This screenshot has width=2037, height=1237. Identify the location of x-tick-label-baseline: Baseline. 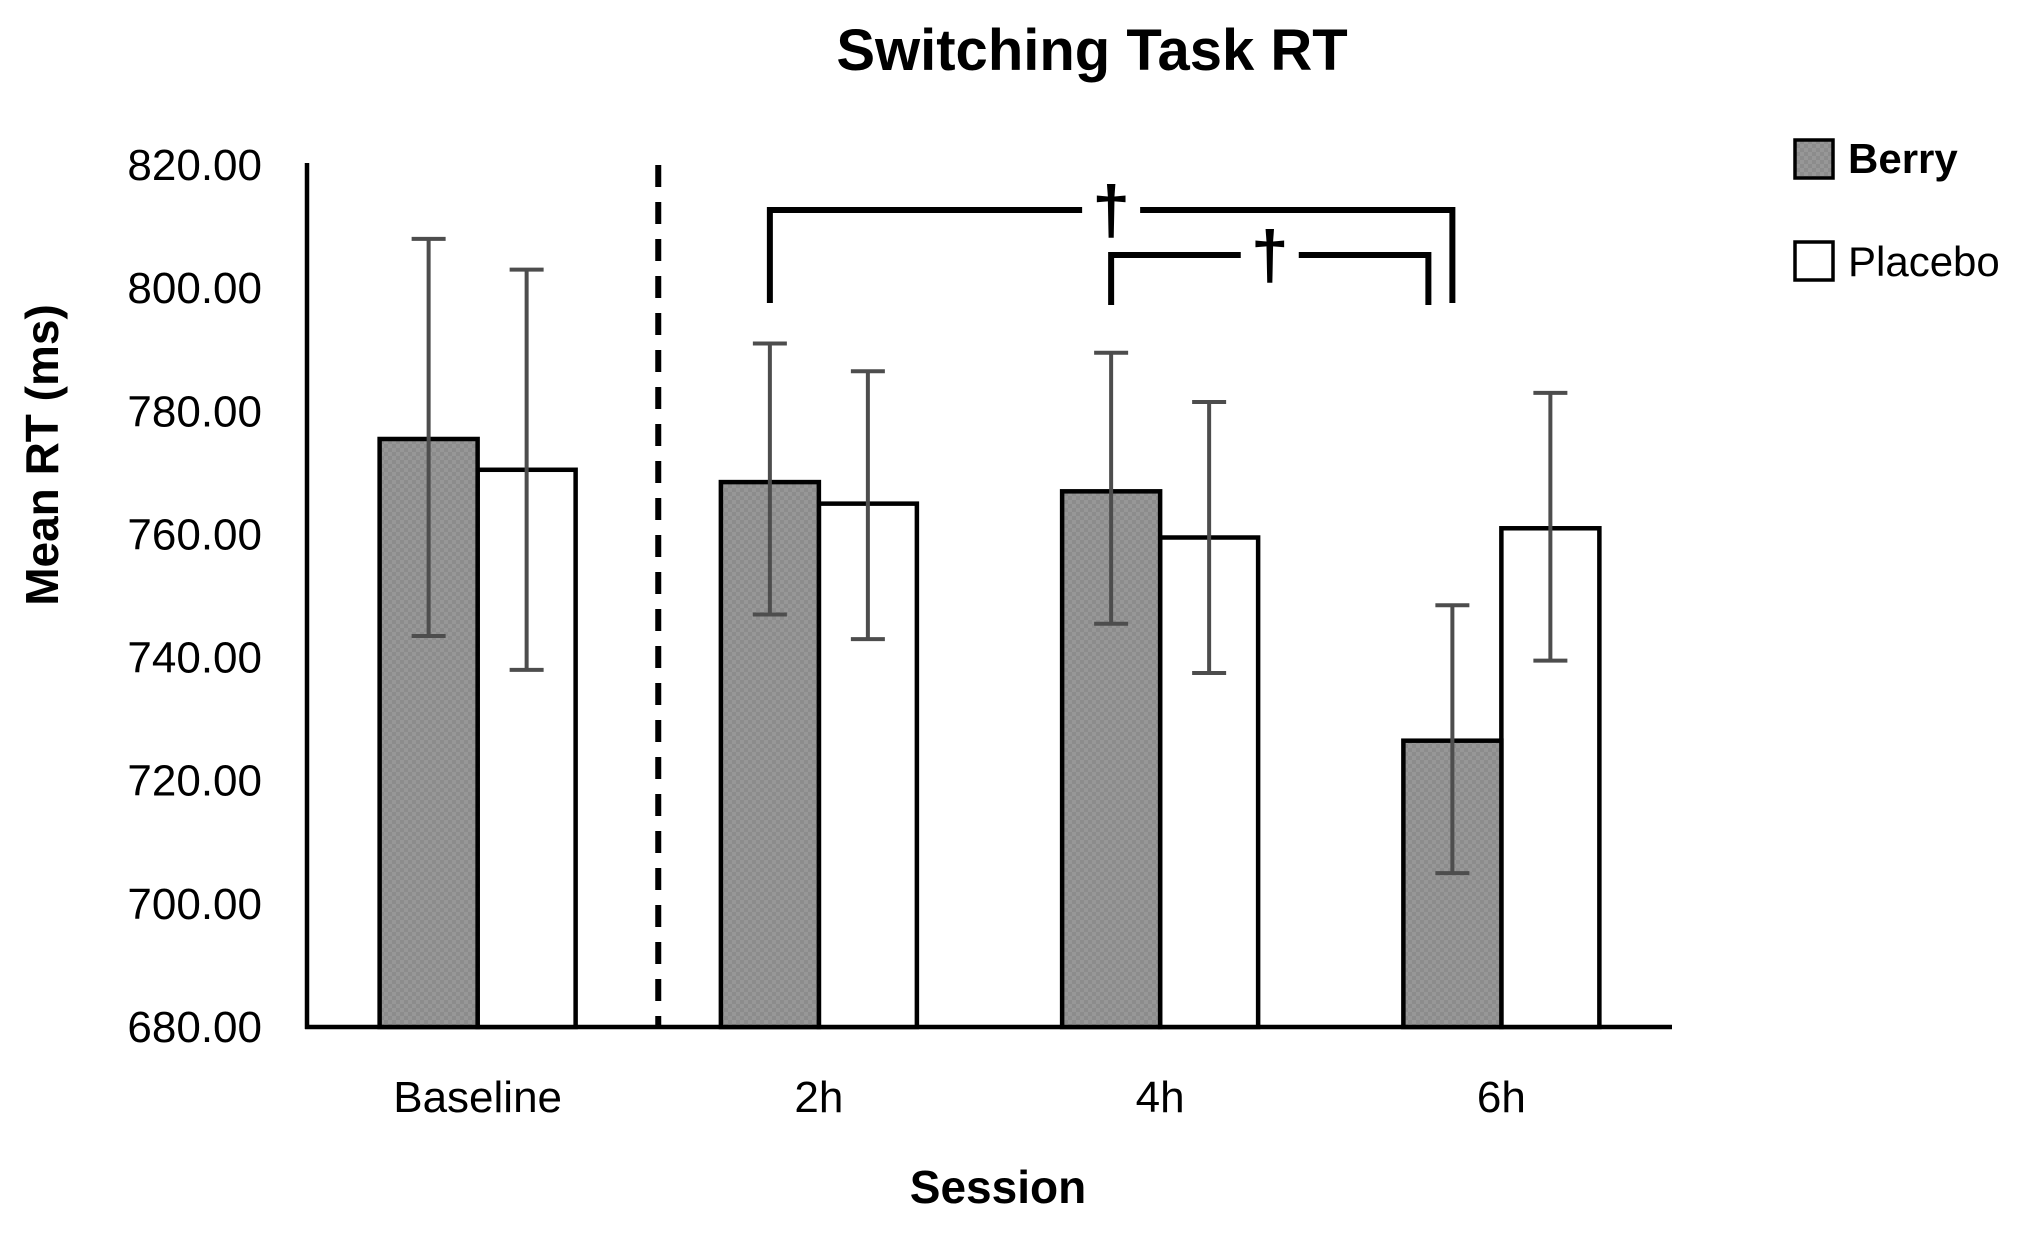
(477, 1097).